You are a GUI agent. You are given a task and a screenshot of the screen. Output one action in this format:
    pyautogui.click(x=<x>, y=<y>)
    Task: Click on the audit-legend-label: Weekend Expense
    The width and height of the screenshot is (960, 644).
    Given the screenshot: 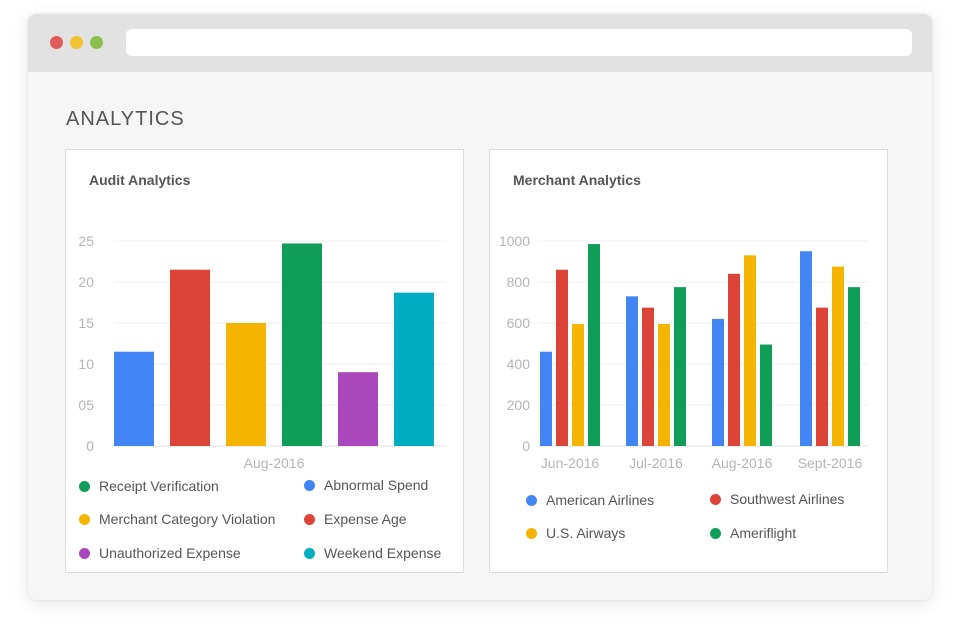 What is the action you would take?
    pyautogui.click(x=383, y=553)
    